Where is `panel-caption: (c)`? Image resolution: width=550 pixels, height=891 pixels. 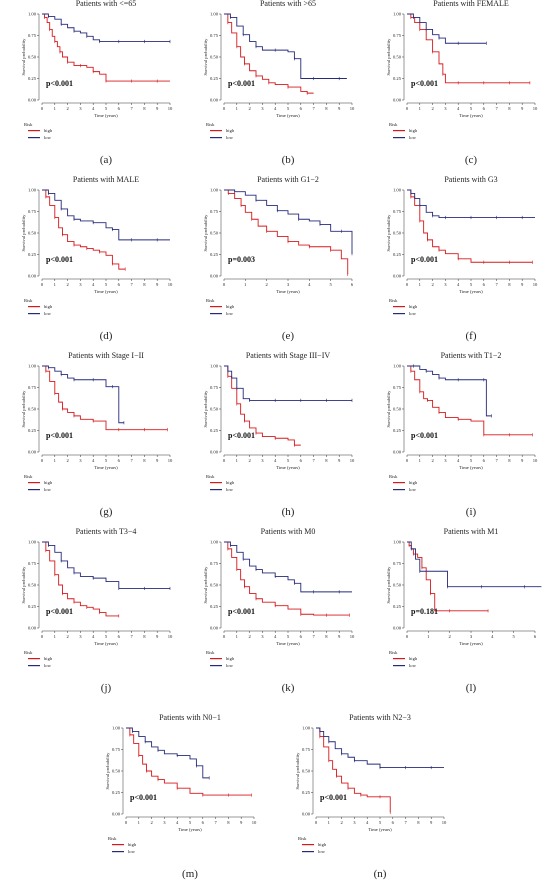
panel-caption: (c) is located at coordinates (471, 160).